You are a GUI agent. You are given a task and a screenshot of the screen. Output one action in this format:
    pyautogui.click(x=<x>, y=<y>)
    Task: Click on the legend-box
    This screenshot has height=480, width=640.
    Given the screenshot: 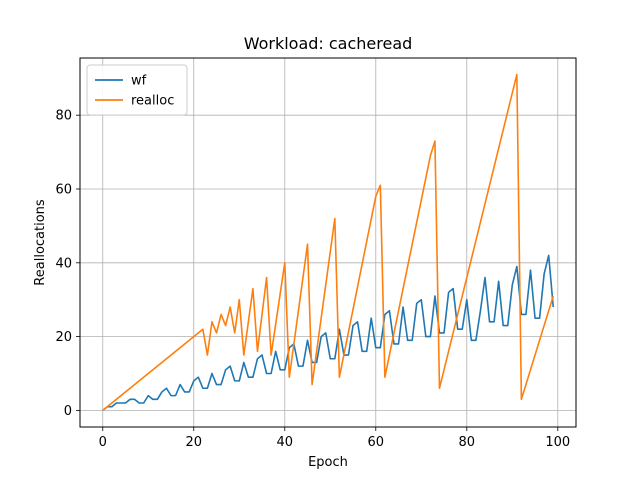 What is the action you would take?
    pyautogui.click(x=137, y=90)
    